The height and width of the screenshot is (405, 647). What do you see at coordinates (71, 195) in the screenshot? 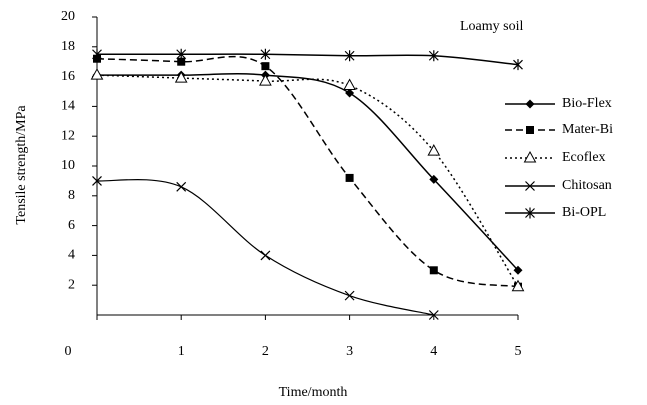
I see `y-tick-label: 8` at bounding box center [71, 195].